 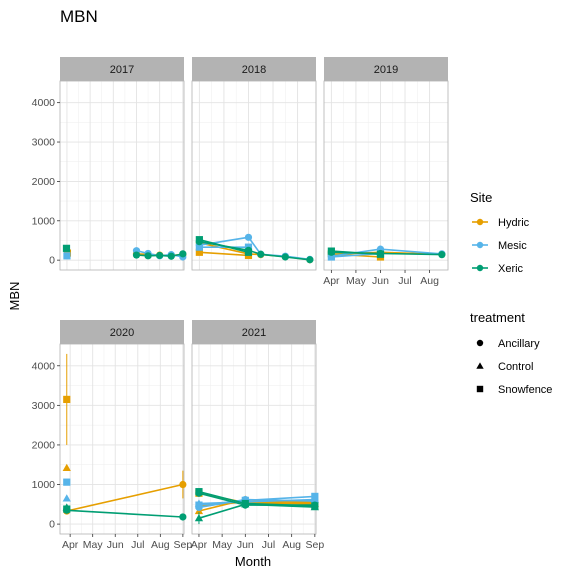 I want to click on legend-site-title: Site, so click(x=481, y=197).